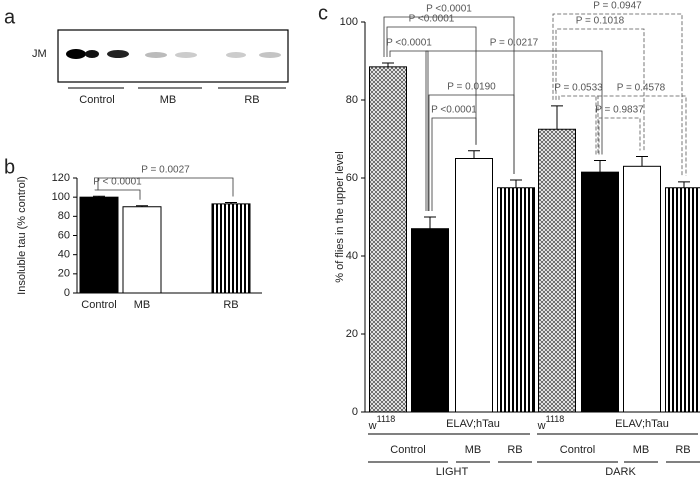 This screenshot has width=700, height=479. Describe the element at coordinates (471, 87) in the screenshot. I see `p-value: P = 0.0190` at that location.